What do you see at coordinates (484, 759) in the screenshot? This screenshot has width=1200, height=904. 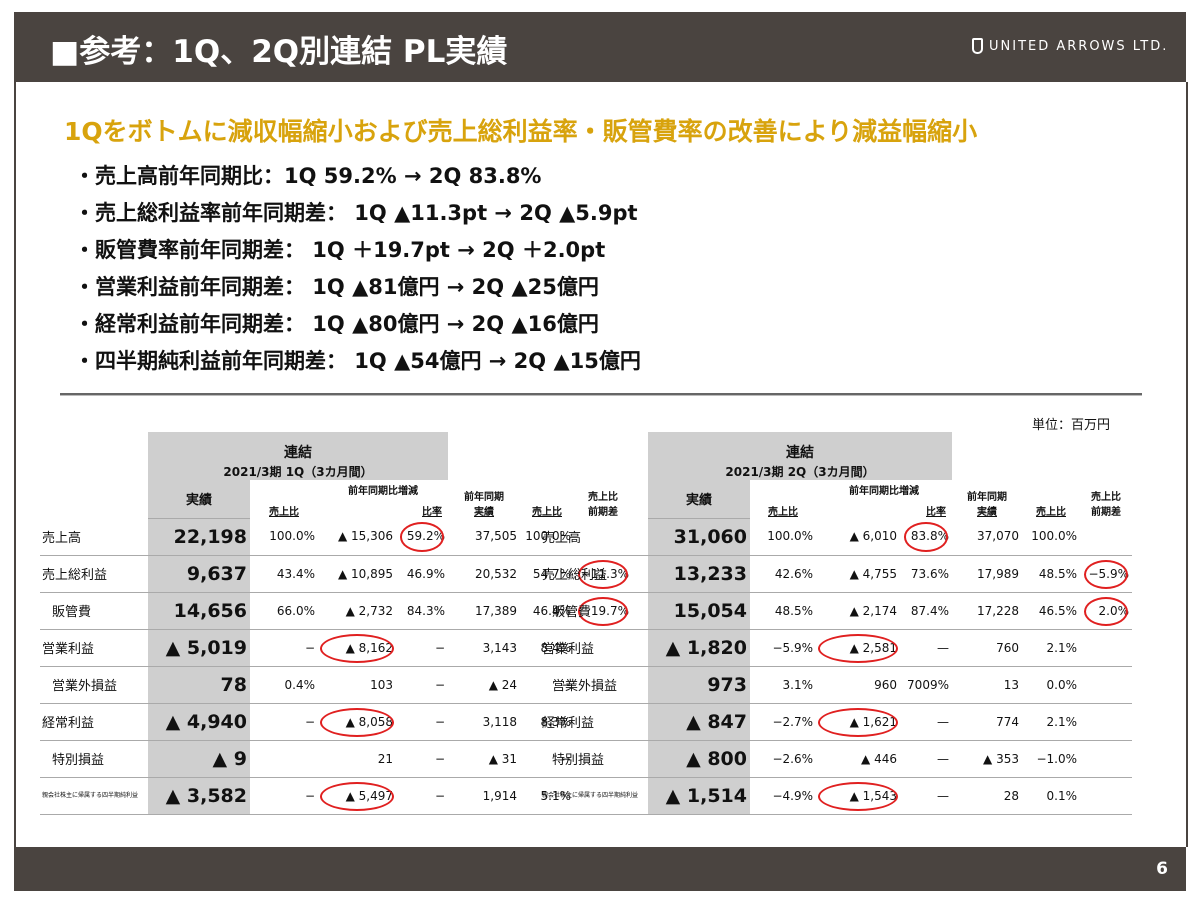 I see `table-cell: ▲ 31` at bounding box center [484, 759].